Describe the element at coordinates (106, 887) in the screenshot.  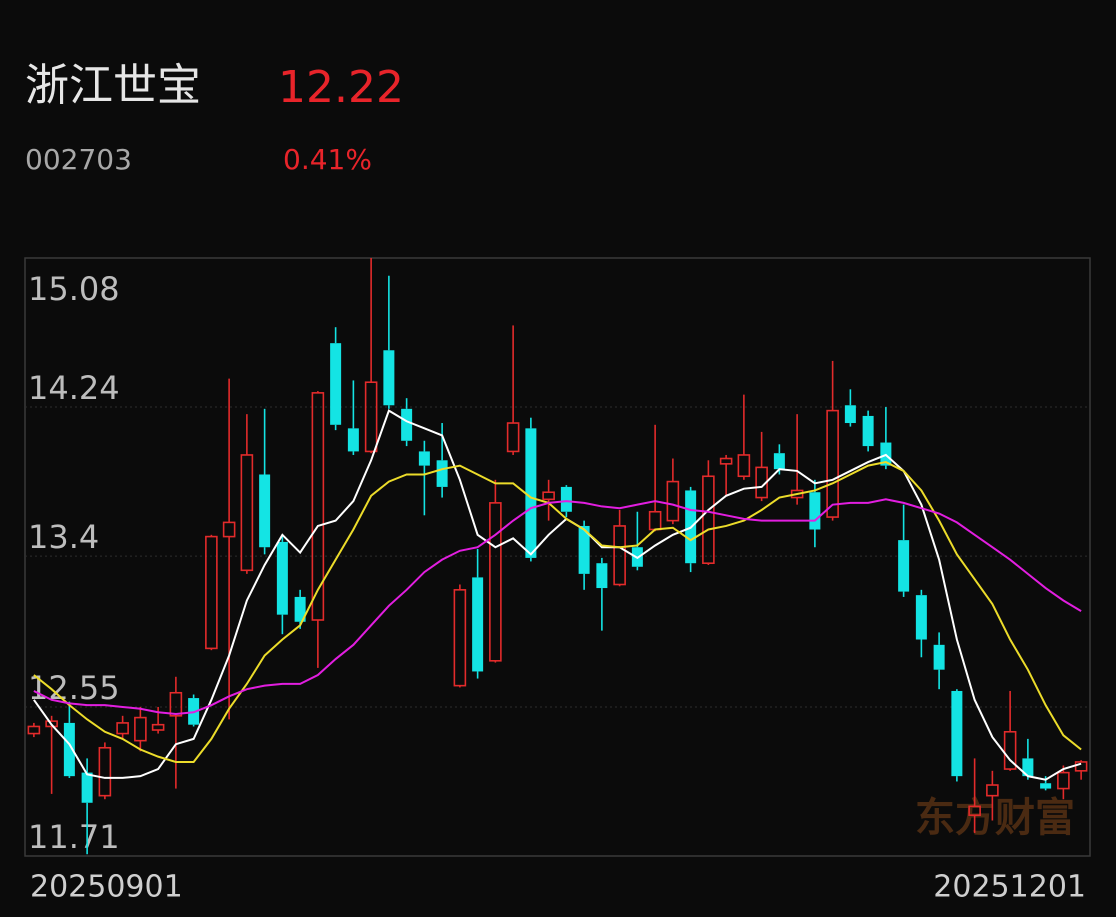
I see `x-tick-label: 20250901` at that location.